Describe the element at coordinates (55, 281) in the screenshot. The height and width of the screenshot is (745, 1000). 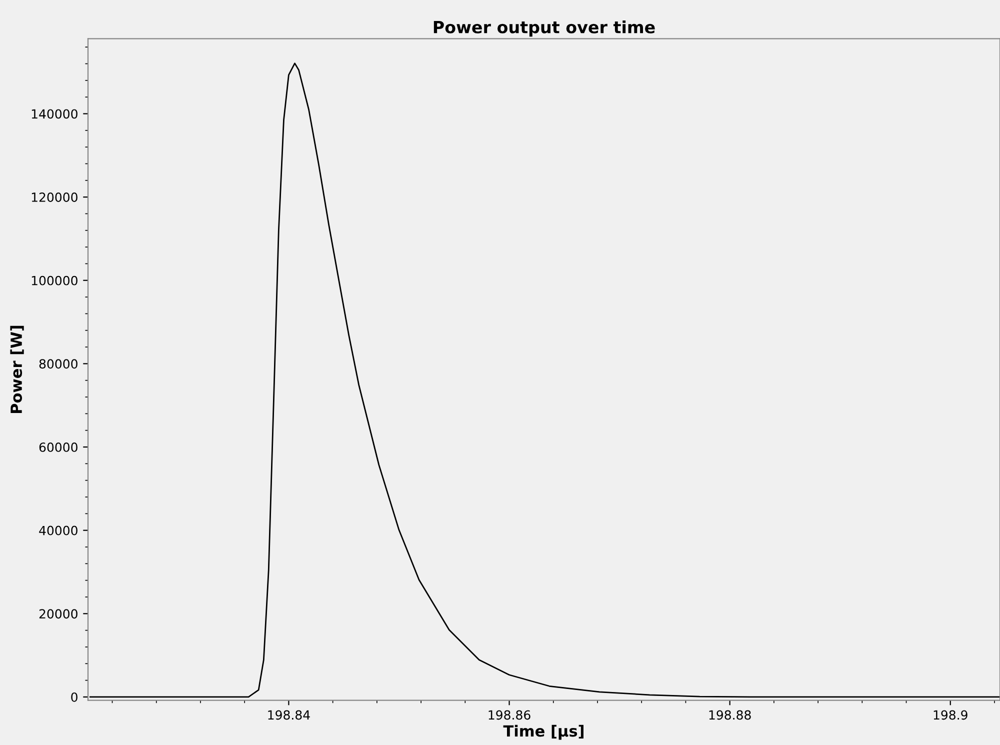
I see `y-tick-label: 100000` at that location.